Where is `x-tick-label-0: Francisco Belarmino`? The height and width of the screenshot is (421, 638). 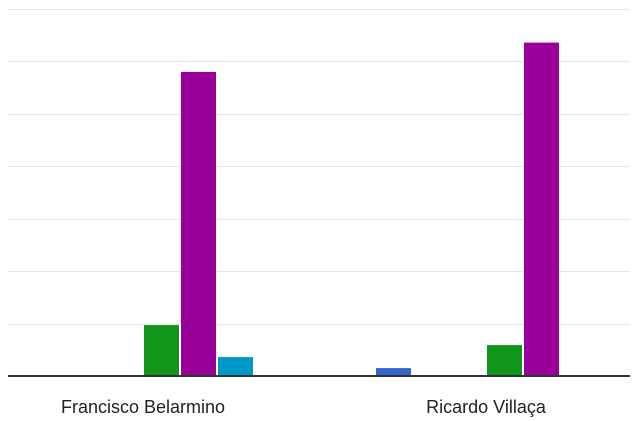
x-tick-label-0: Francisco Belarmino is located at coordinates (143, 407).